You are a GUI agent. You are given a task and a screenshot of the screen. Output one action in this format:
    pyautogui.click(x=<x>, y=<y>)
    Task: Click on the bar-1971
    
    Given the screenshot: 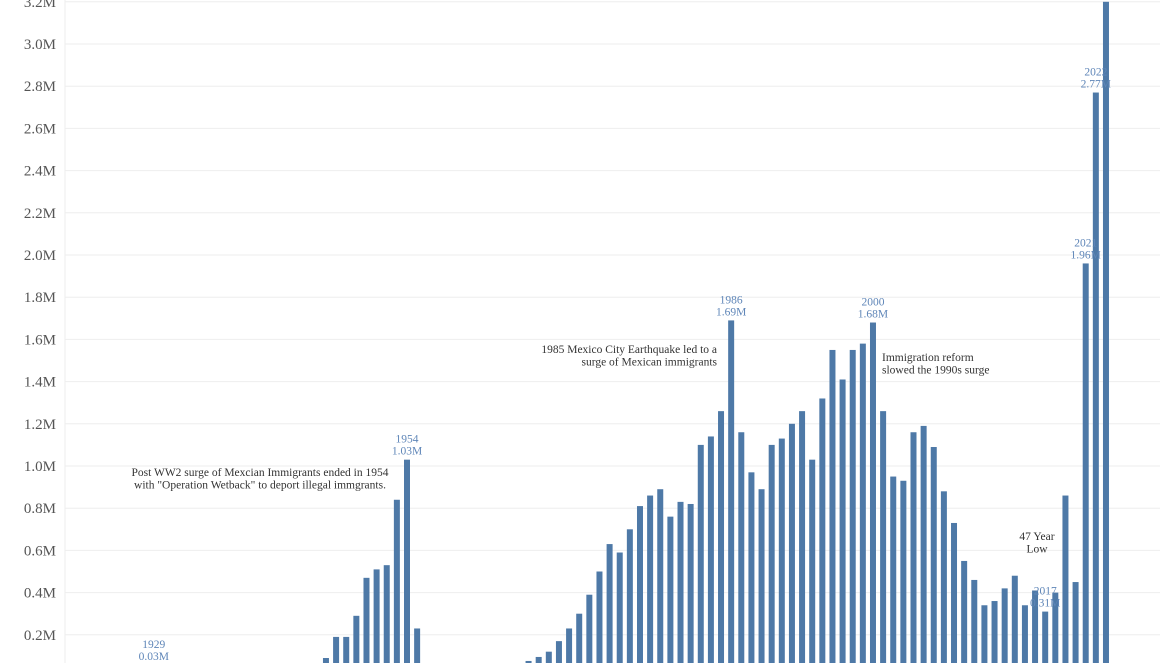 What is the action you would take?
    pyautogui.click(x=579, y=638)
    